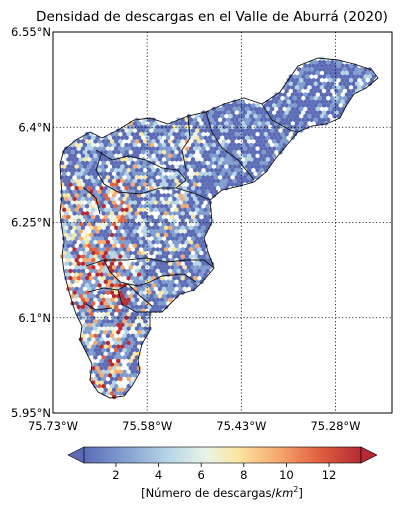 The width and height of the screenshot is (418, 510). Describe the element at coordinates (31, 222) in the screenshot. I see `lat-tick-labels: 6.55°N6.4°N6.25°N6.1°N5.95°N` at that location.